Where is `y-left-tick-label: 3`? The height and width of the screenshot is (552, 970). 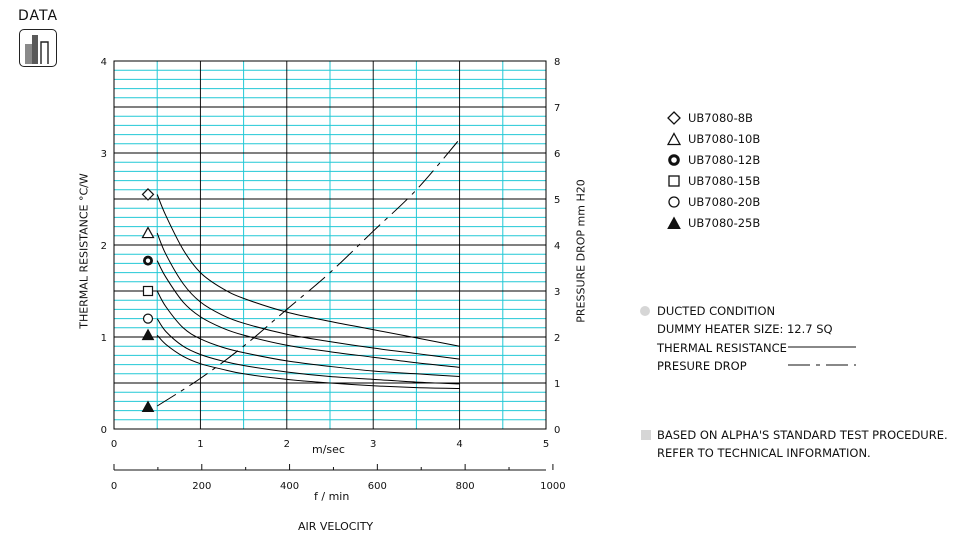 y-left-tick-label: 3 is located at coordinates (104, 154).